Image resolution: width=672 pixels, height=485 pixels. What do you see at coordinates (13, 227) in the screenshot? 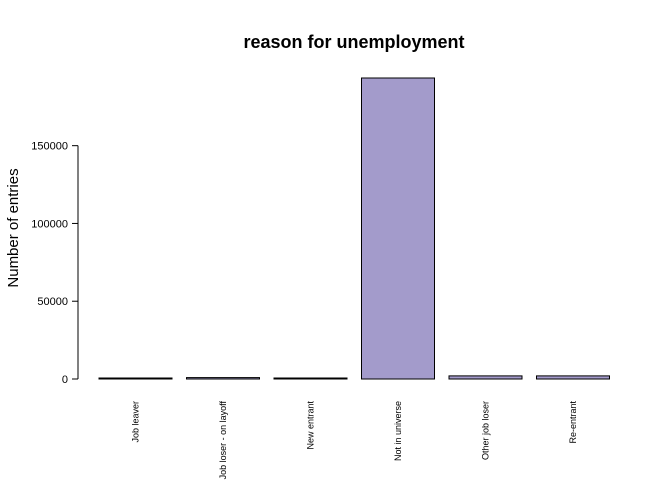
I see `y-axis-label: Number of entries` at bounding box center [13, 227].